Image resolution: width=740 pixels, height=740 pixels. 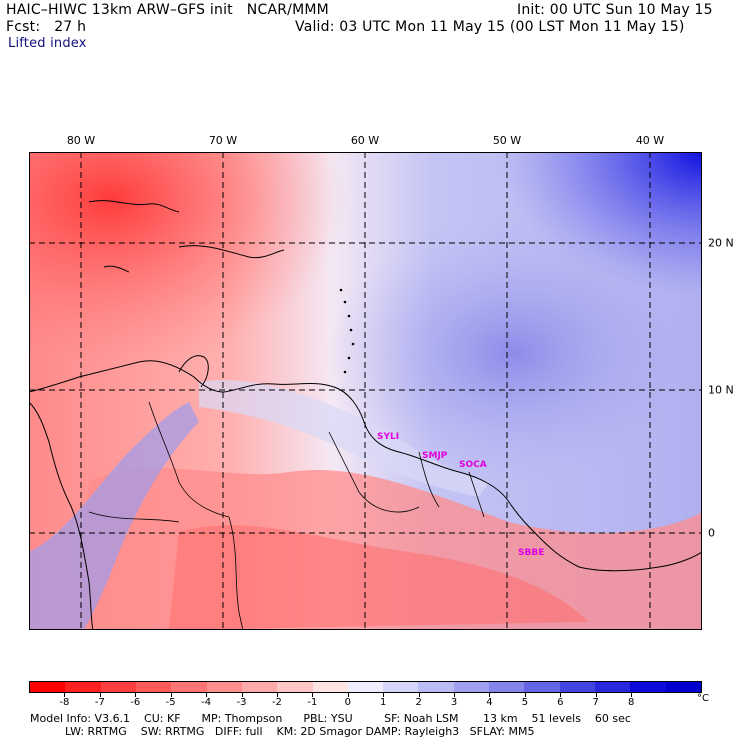 What do you see at coordinates (64, 702) in the screenshot?
I see `color-bar-tick-label: -8` at bounding box center [64, 702].